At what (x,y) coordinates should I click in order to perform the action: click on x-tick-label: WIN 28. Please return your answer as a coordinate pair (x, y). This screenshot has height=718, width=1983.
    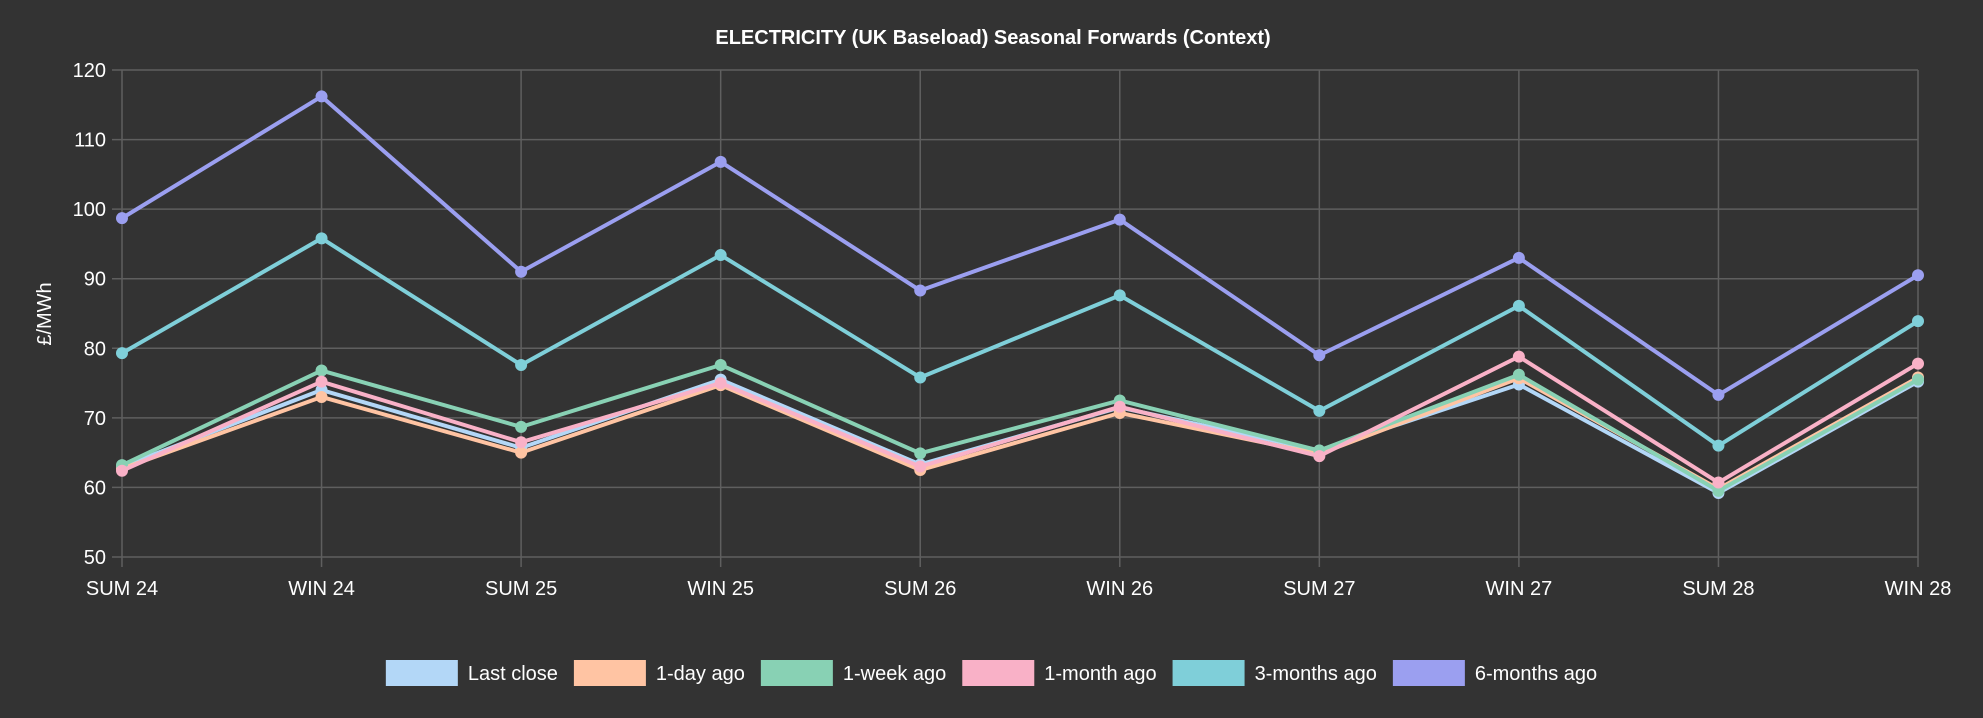
    Looking at the image, I should click on (1918, 589).